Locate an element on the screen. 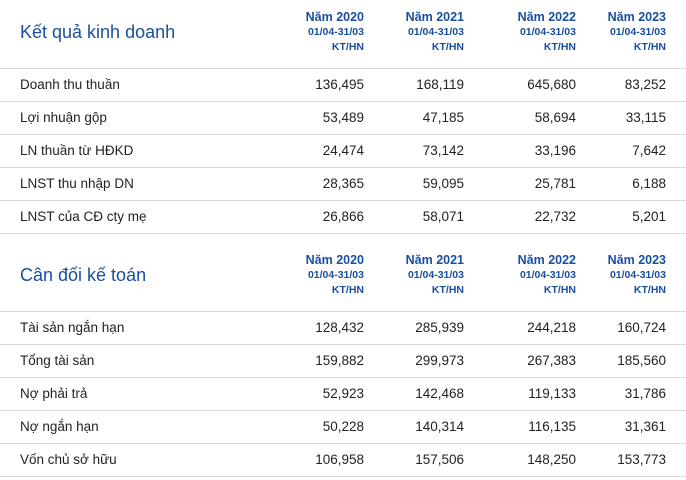  row-label: LNST thu nhập DN is located at coordinates (77, 183).